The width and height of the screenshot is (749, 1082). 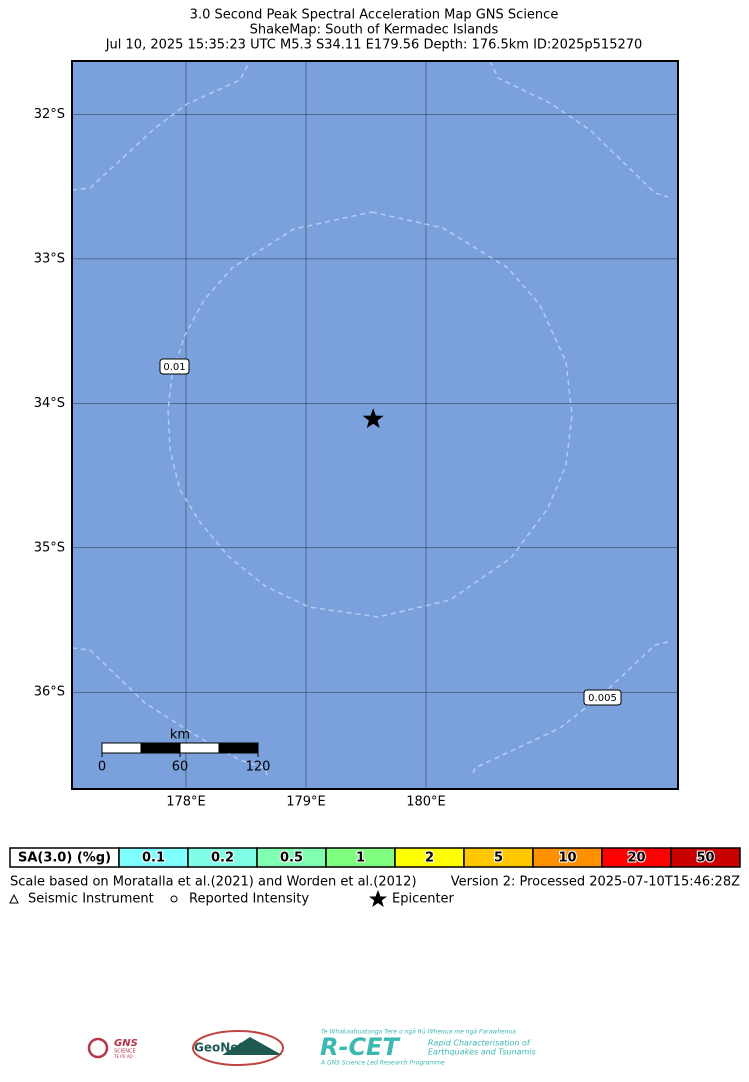 What do you see at coordinates (306, 802) in the screenshot?
I see `lon-label: 179°E` at bounding box center [306, 802].